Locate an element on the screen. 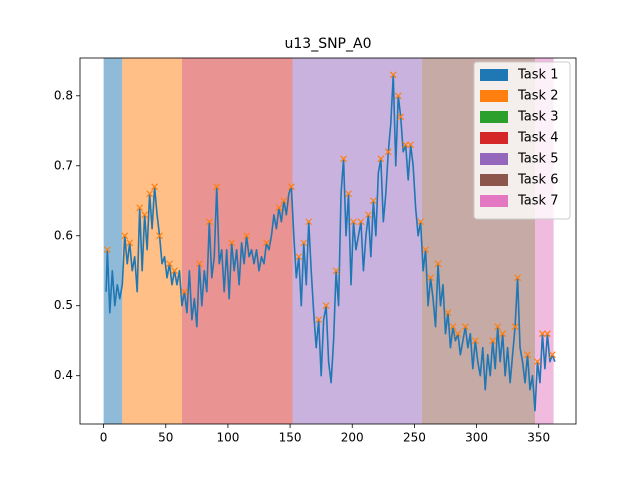 The height and width of the screenshot is (484, 640). y-tick-label: 0.4 is located at coordinates (63, 375).